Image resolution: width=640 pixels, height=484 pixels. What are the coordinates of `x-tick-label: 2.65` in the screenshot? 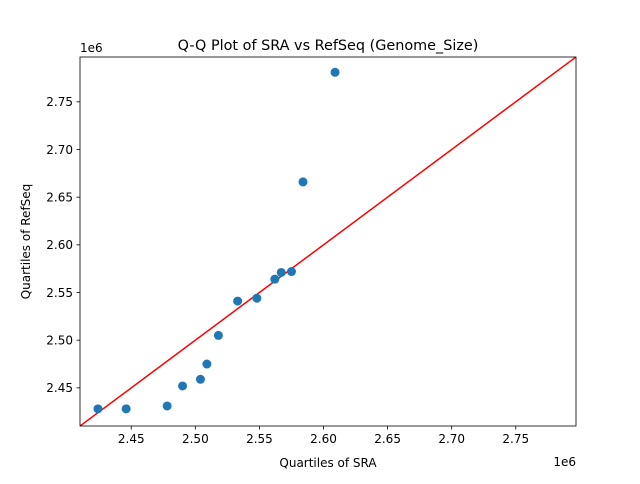 It's located at (387, 439).